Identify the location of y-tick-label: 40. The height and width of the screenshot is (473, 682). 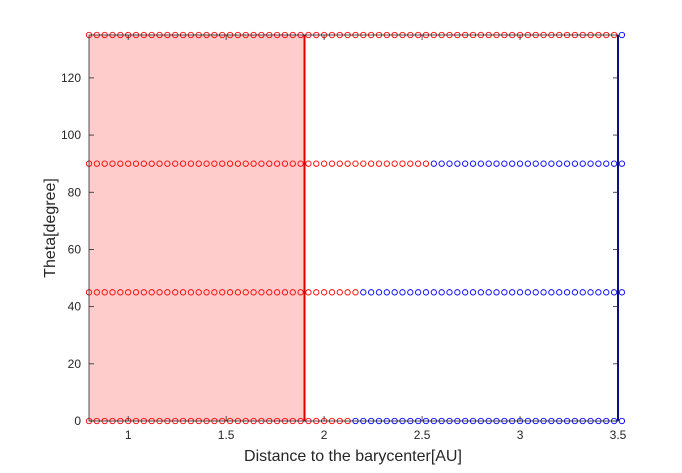
(75, 307).